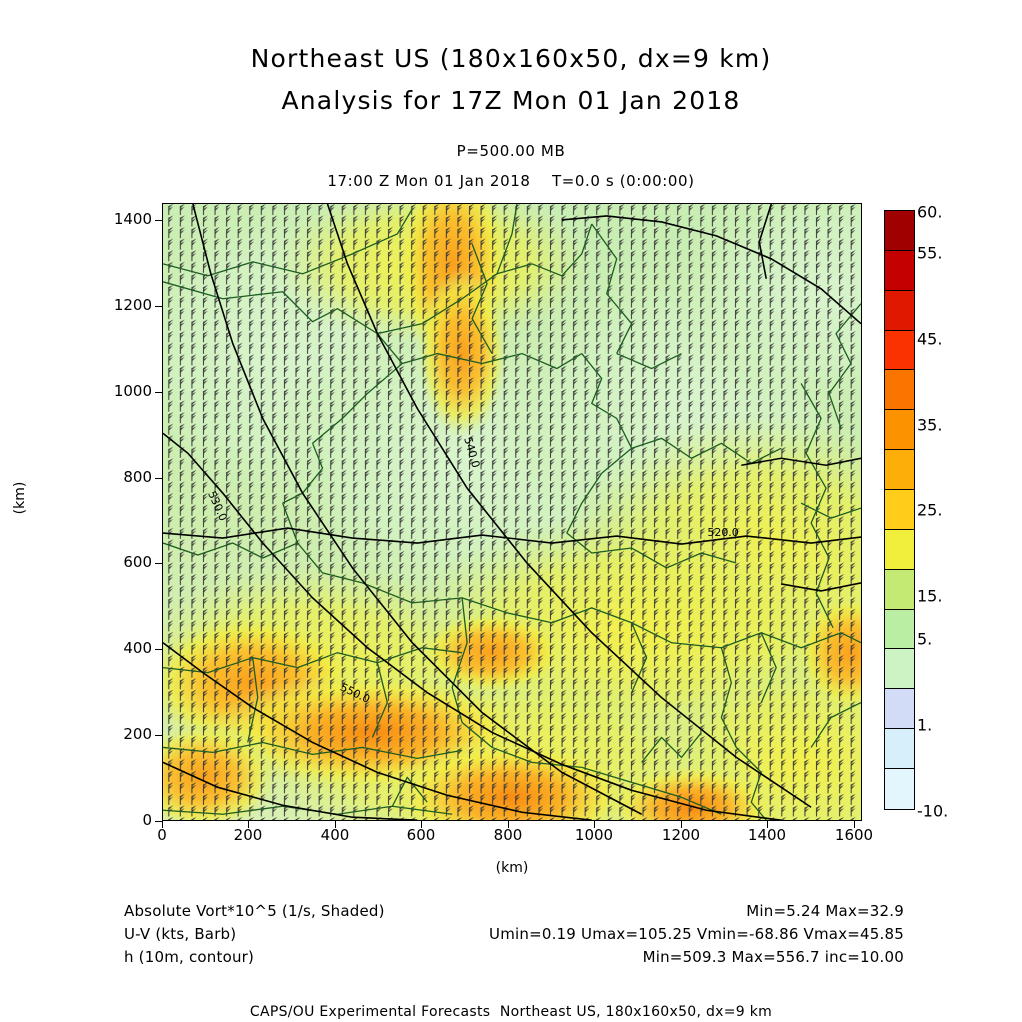  Describe the element at coordinates (925, 725) in the screenshot. I see `colorbar-tick-label: 1.` at that location.